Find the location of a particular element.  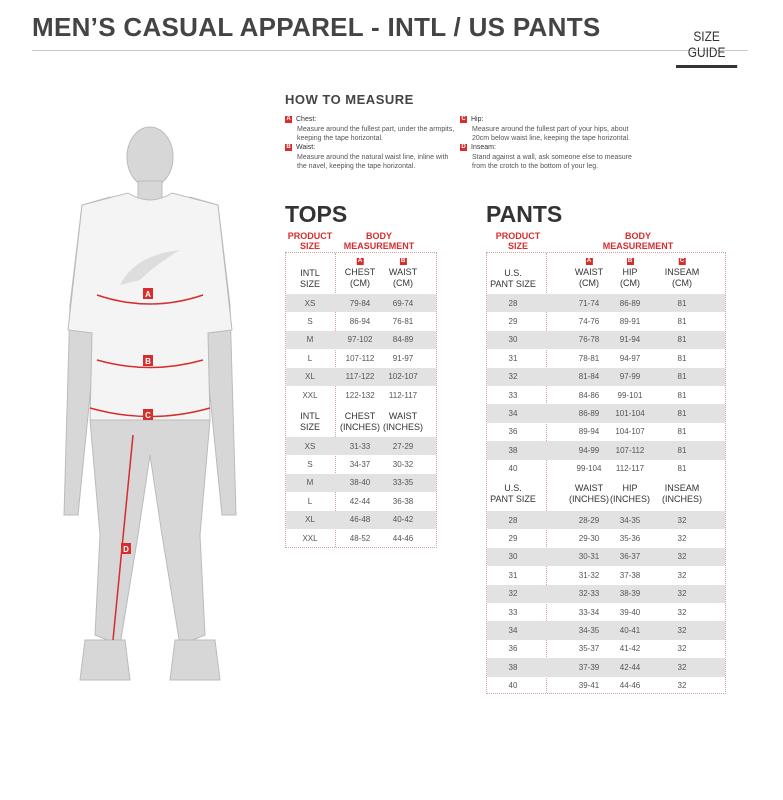

table-row: 31 78-81 94-97 81 is located at coordinates (606, 358).